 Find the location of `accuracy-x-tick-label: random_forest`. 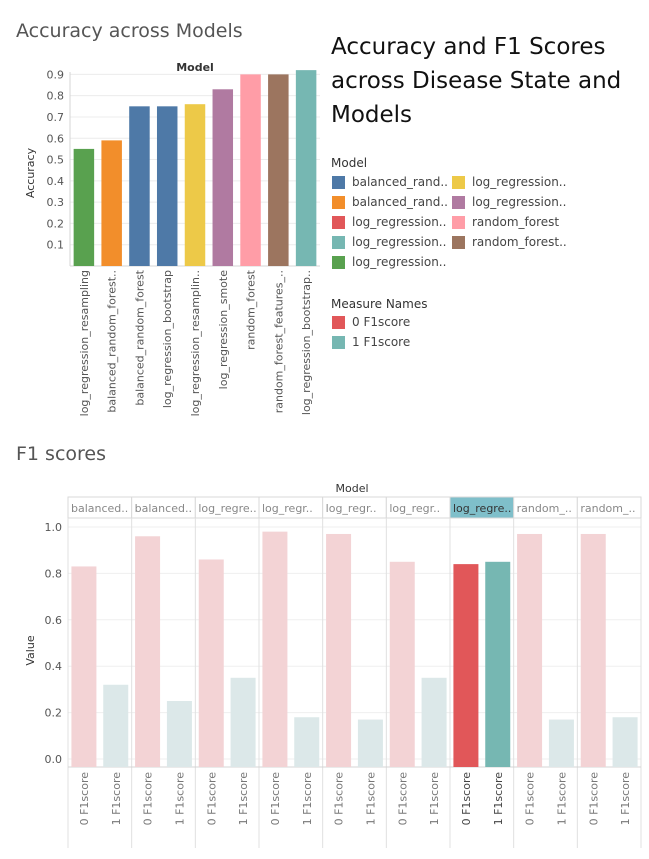

accuracy-x-tick-label: random_forest is located at coordinates (251, 309).